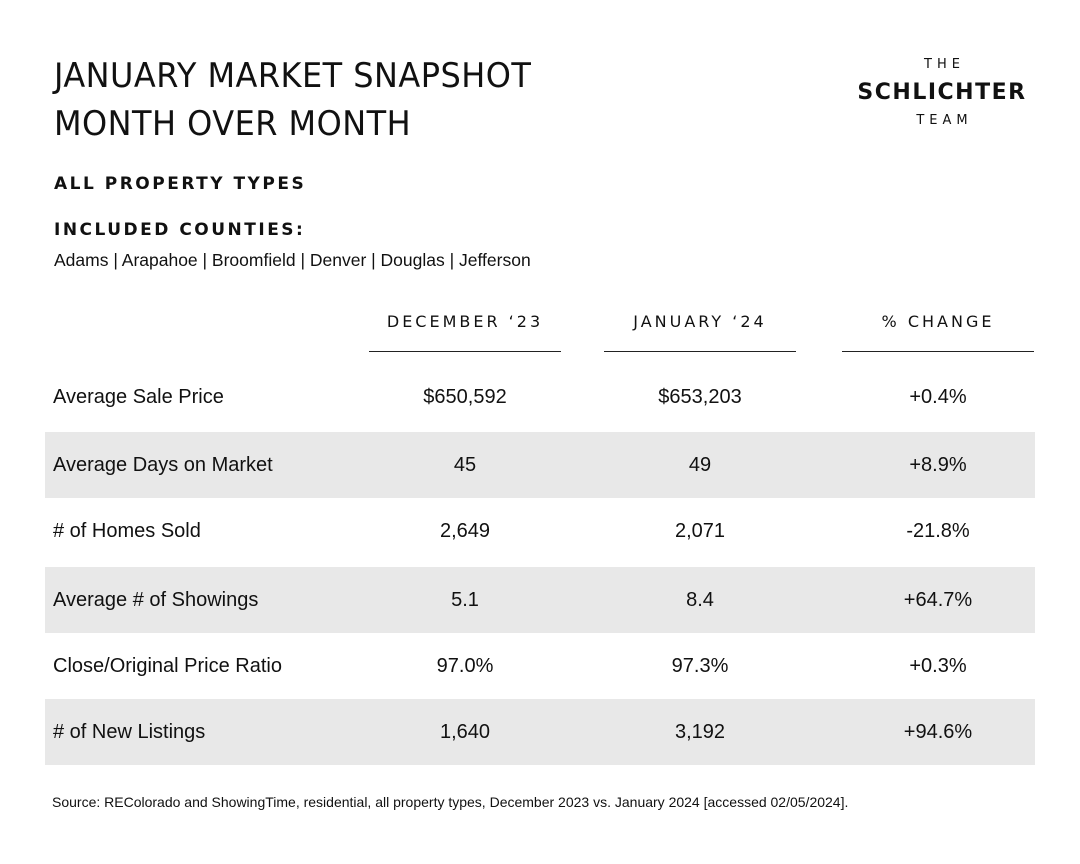 The height and width of the screenshot is (864, 1080). Describe the element at coordinates (938, 732) in the screenshot. I see `change-value: +94.6%` at that location.